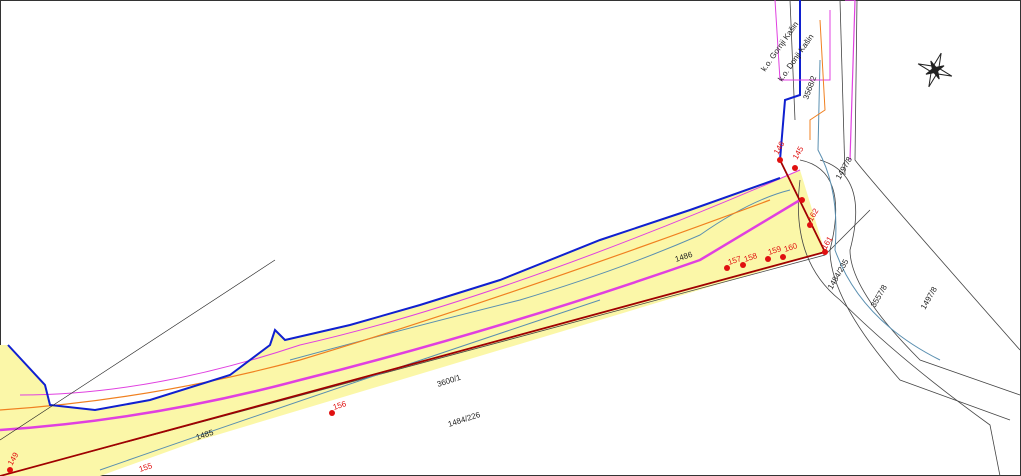  Describe the element at coordinates (340, 405) in the screenshot. I see `point-number: 156` at that location.